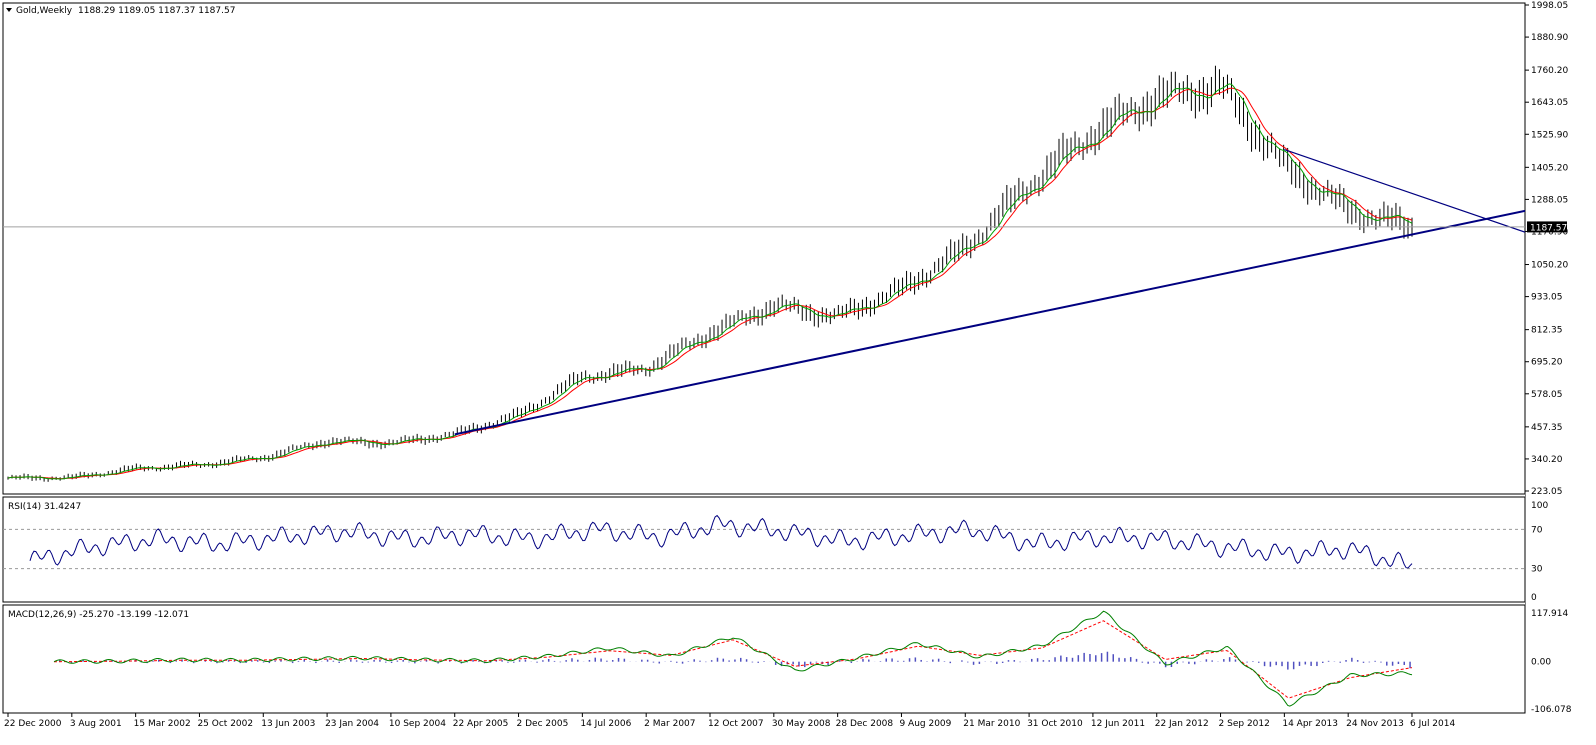 The width and height of the screenshot is (1596, 745). Describe the element at coordinates (1549, 6) in the screenshot. I see `price-tick-label: 1998.05` at that location.